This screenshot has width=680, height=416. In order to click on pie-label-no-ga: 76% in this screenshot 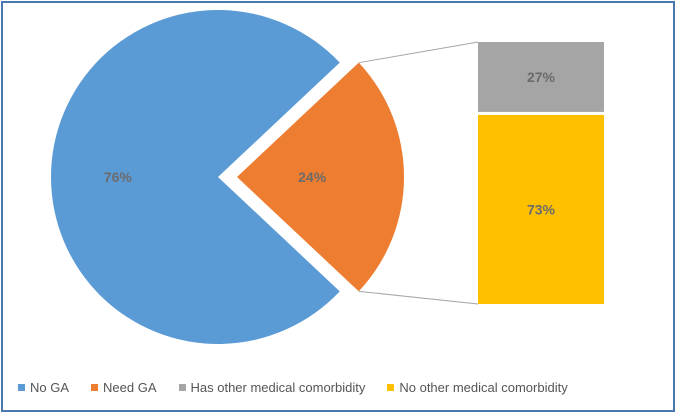, I will do `click(118, 177)`.